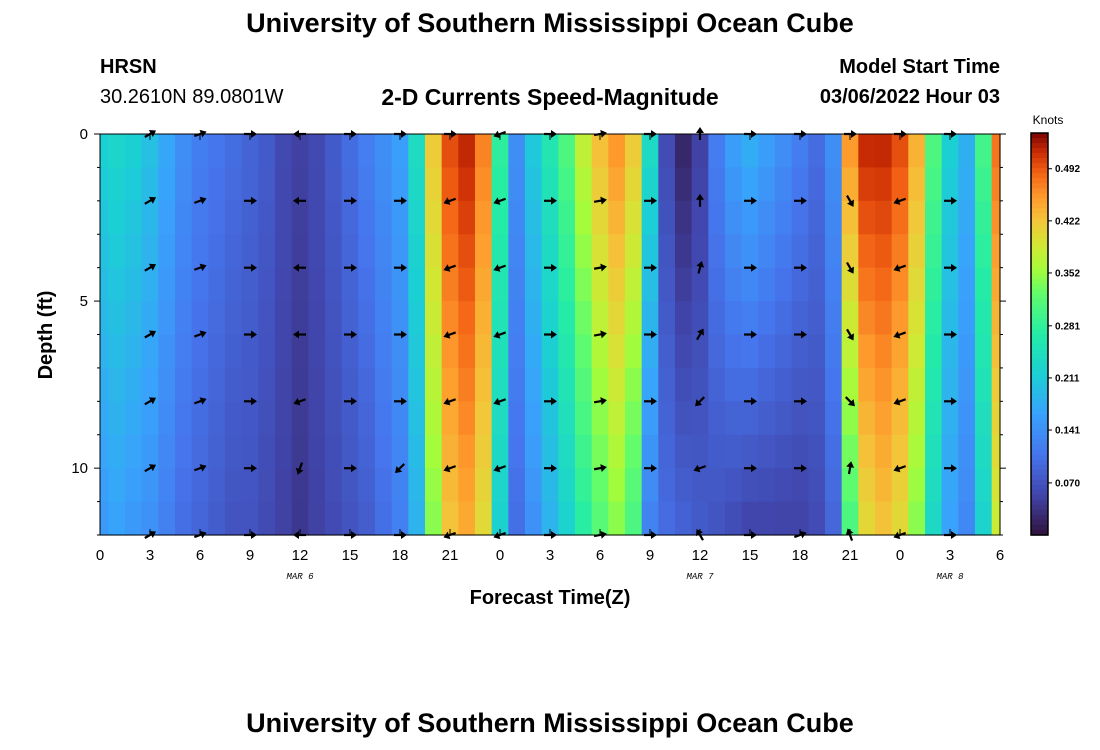  What do you see at coordinates (450, 555) in the screenshot?
I see `x-tick-label: 21` at bounding box center [450, 555].